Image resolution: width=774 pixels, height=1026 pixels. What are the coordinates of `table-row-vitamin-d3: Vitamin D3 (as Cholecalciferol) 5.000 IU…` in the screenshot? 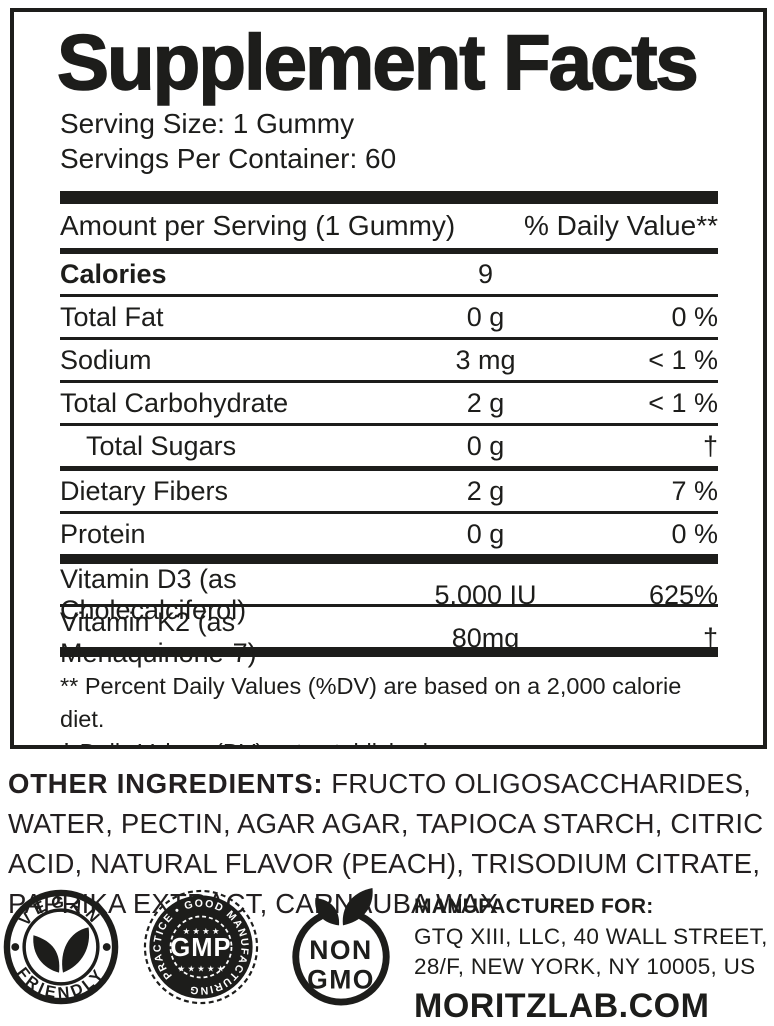 It's located at (389, 594).